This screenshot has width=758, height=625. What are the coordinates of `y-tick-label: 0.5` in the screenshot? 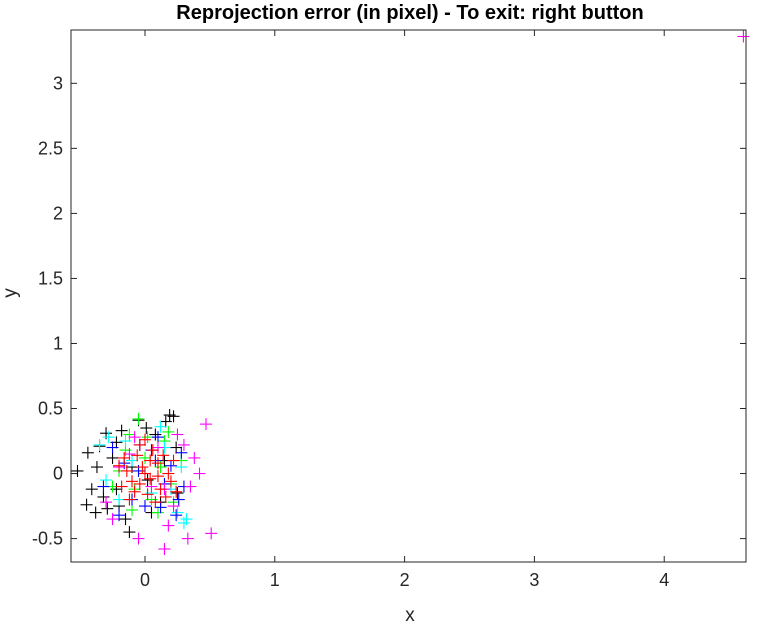 It's located at (50, 409).